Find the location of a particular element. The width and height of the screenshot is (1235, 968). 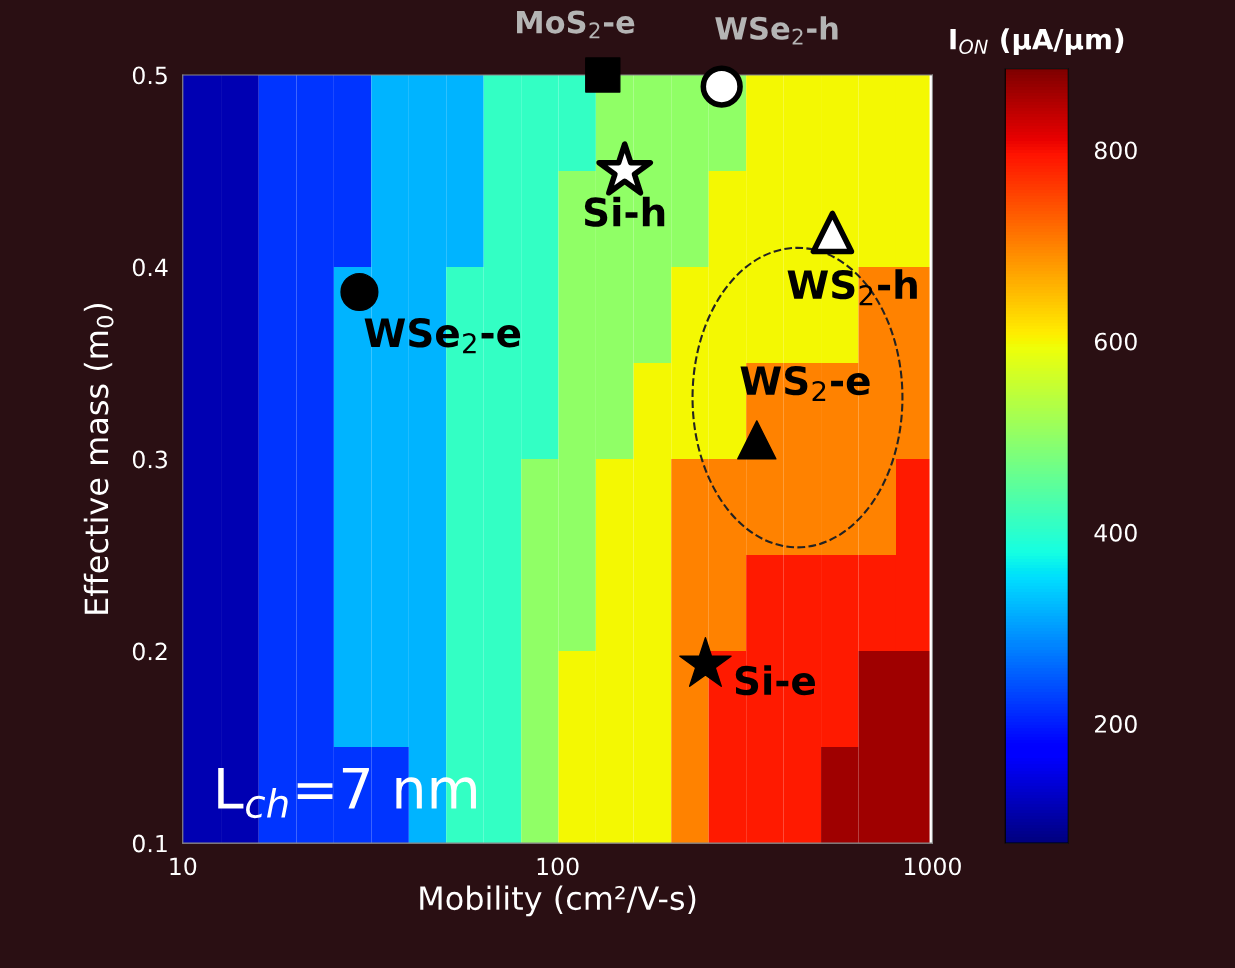

annotation: WSe$_{2}$-h is located at coordinates (776, 30).